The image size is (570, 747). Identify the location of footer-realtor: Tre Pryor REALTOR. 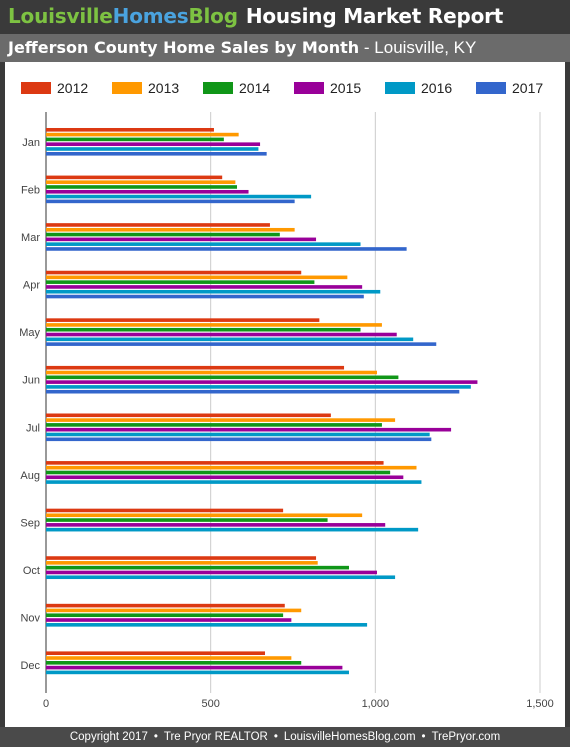
(215, 737).